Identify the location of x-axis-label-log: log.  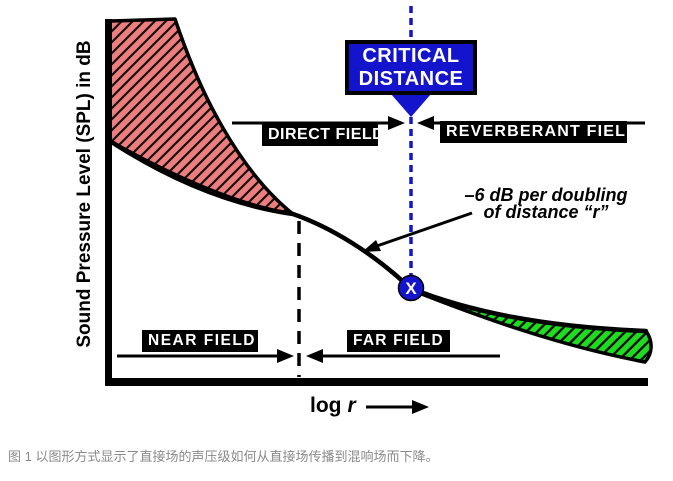
(326, 405).